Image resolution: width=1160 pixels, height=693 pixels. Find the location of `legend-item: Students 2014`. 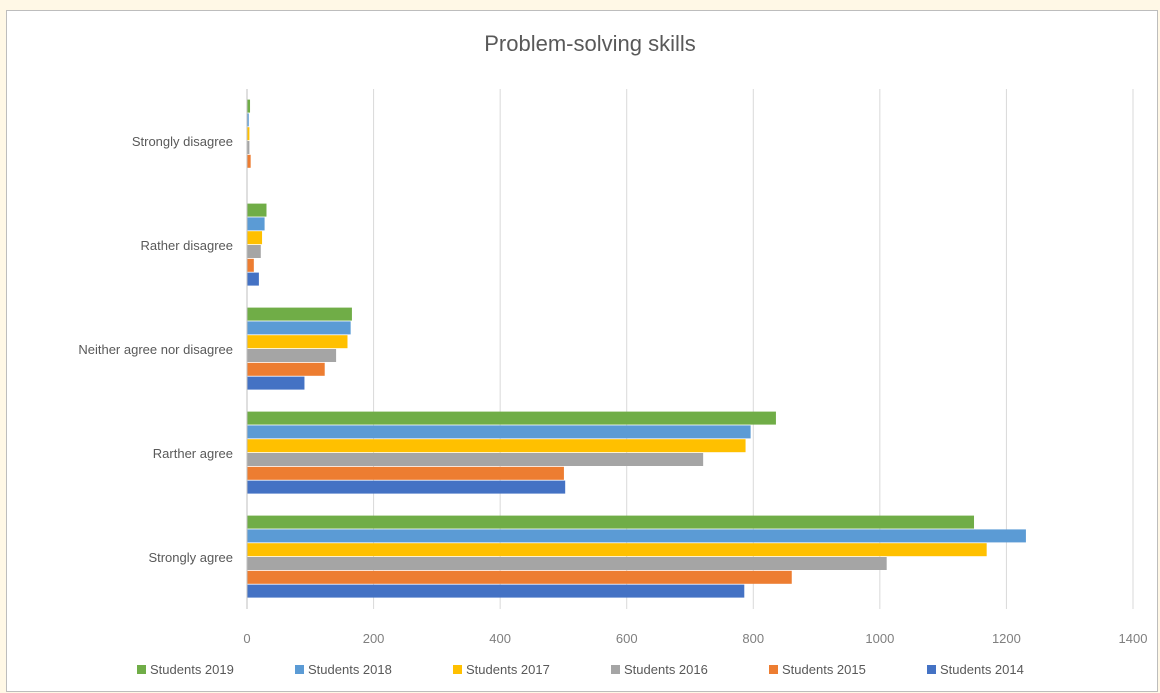

legend-item: Students 2014 is located at coordinates (982, 669).